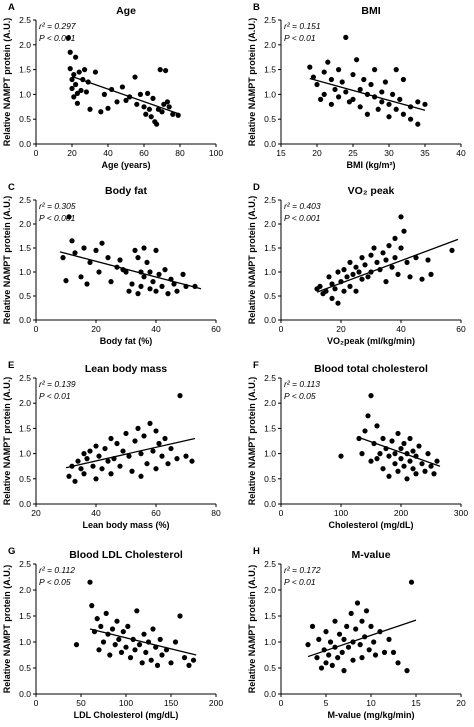 The width and height of the screenshot is (474, 727). Describe the element at coordinates (300, 396) in the screenshot. I see `p-value-label: P < 0.05` at that location.